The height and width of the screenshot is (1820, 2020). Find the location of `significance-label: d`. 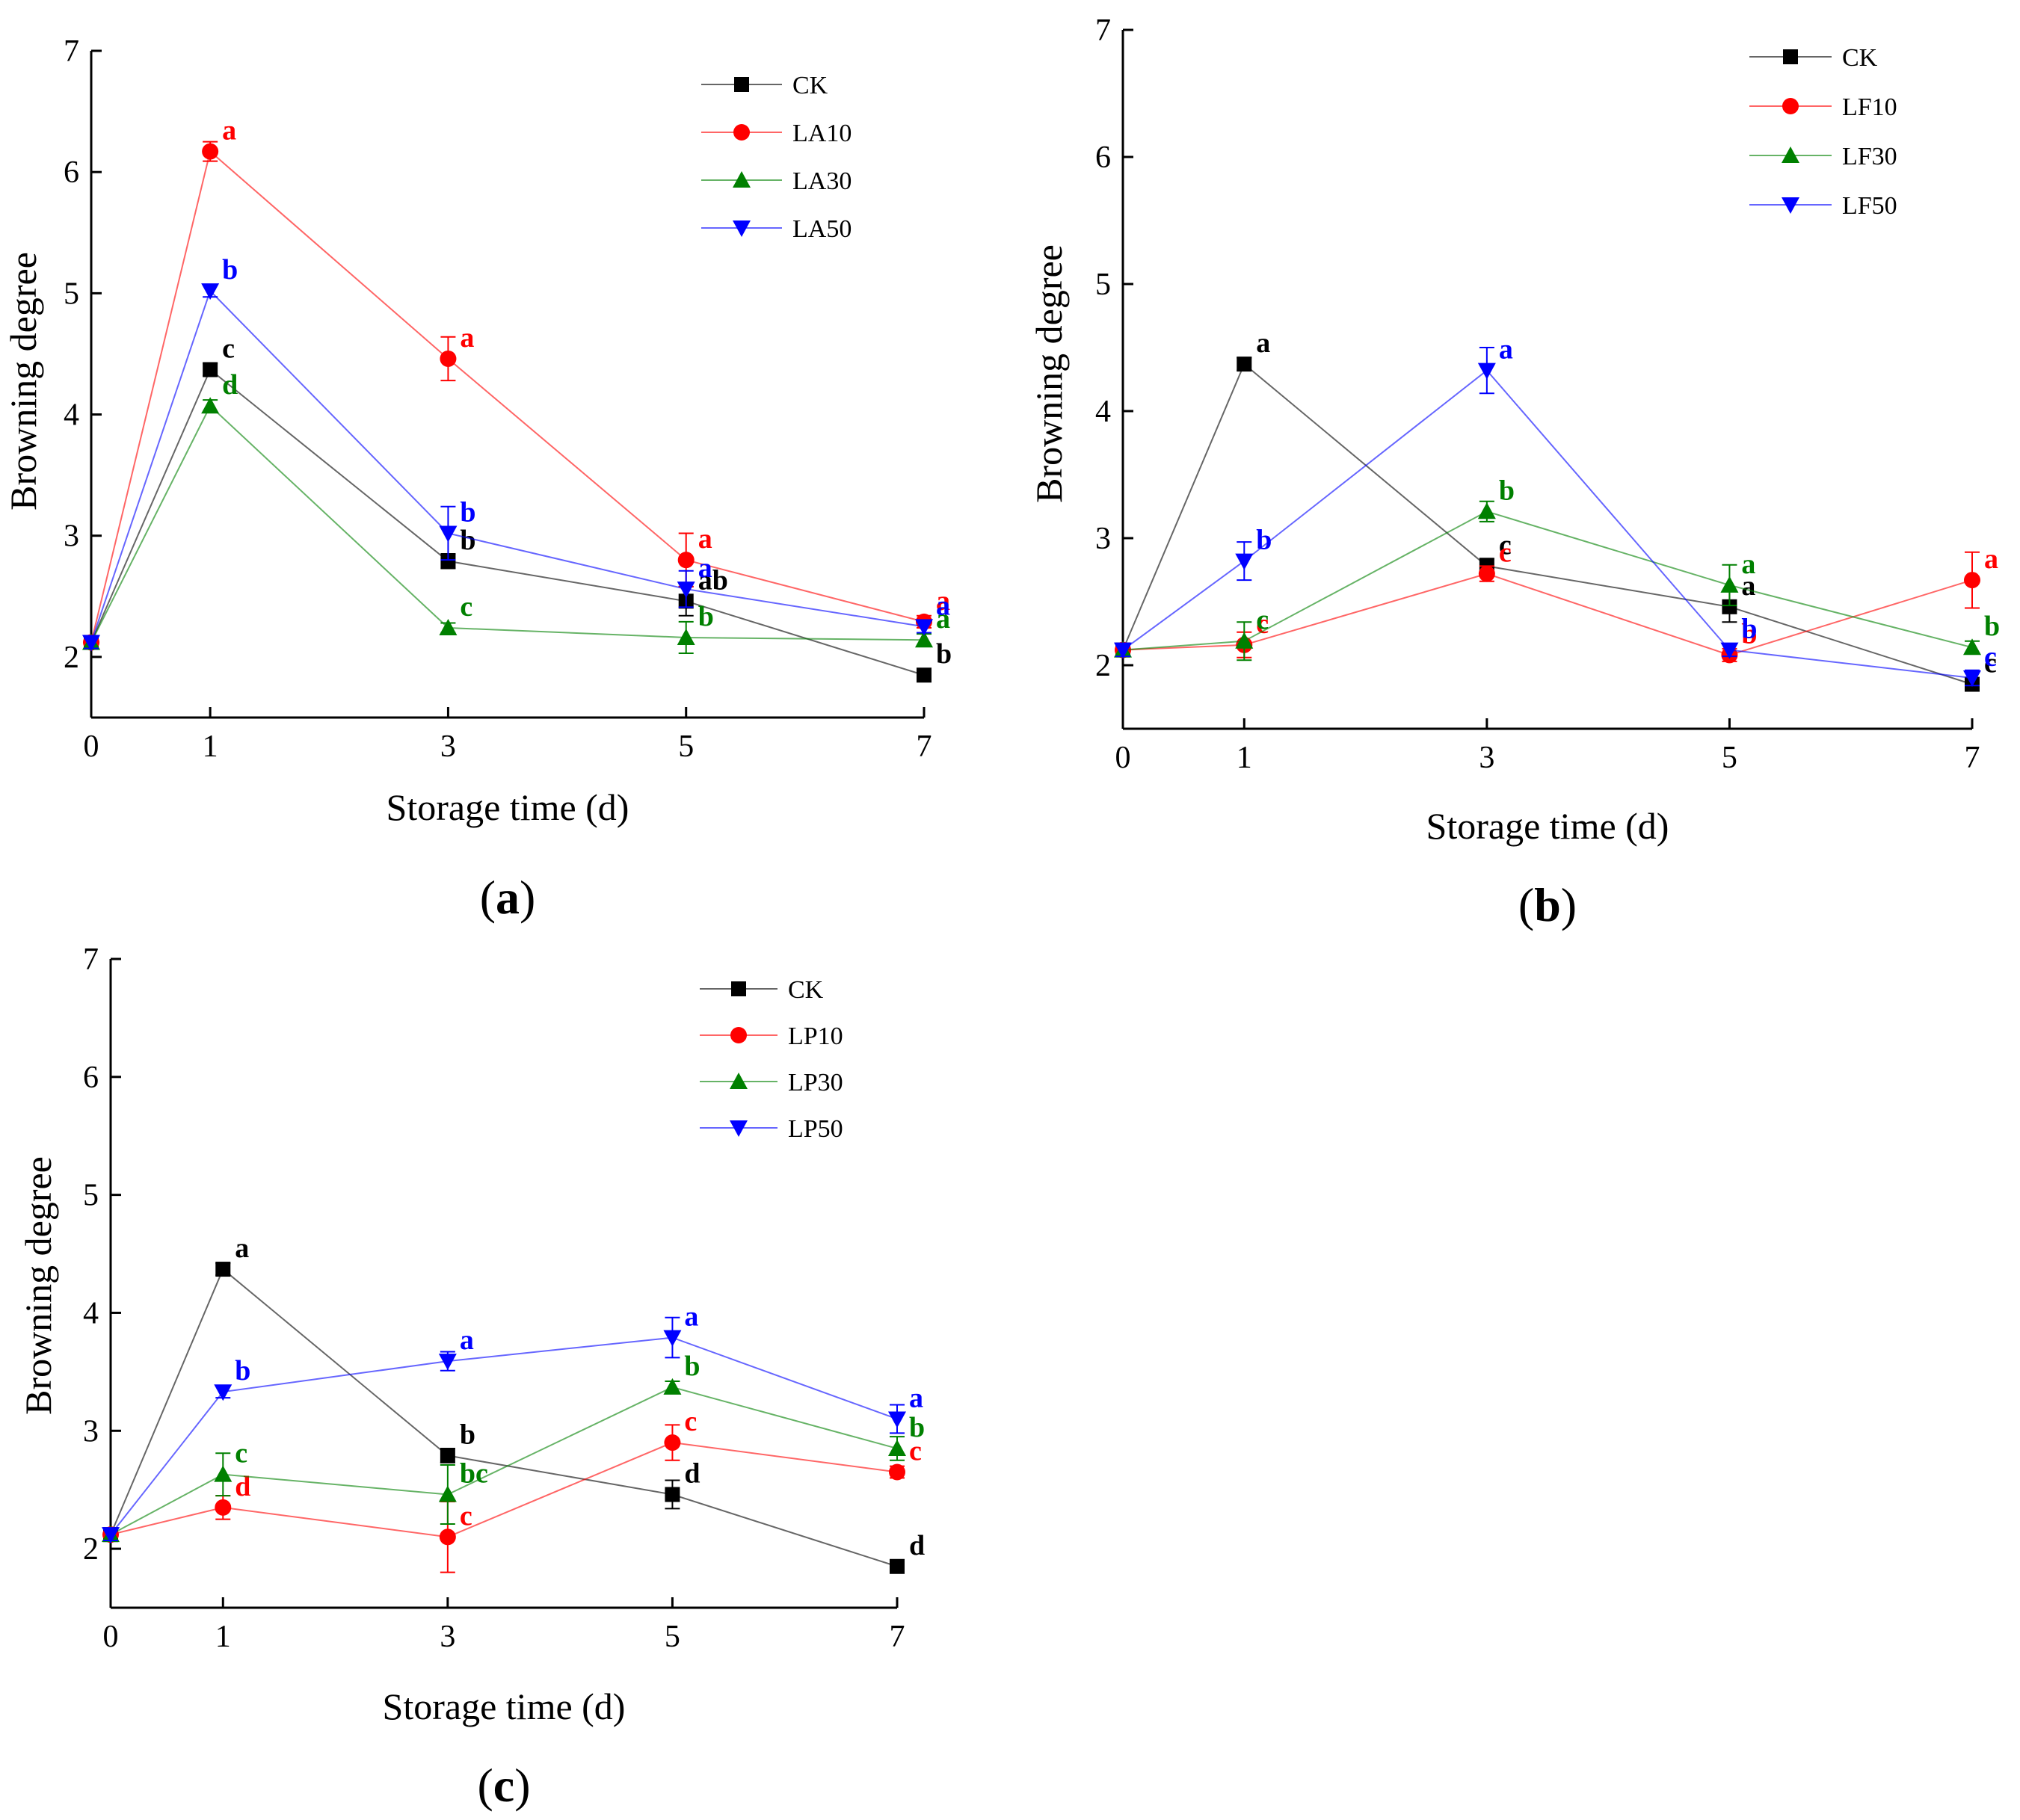

significance-label: d is located at coordinates (692, 1473).